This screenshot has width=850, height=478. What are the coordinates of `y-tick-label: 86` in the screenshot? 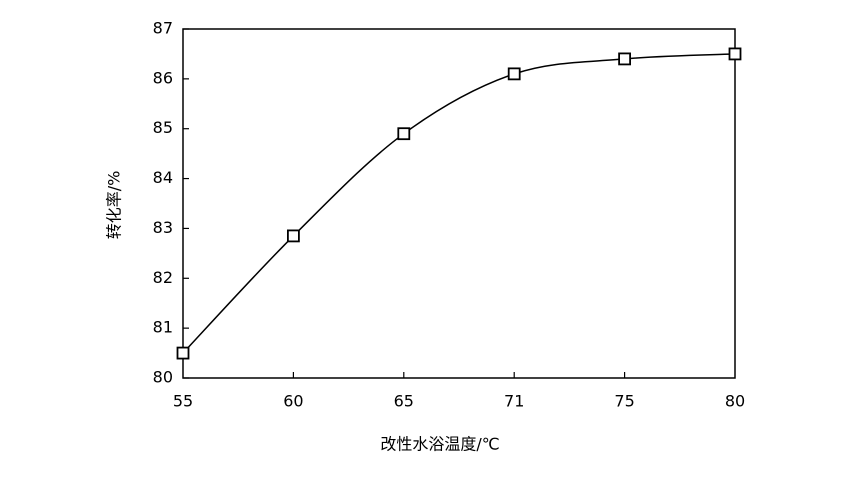 It's located at (163, 77).